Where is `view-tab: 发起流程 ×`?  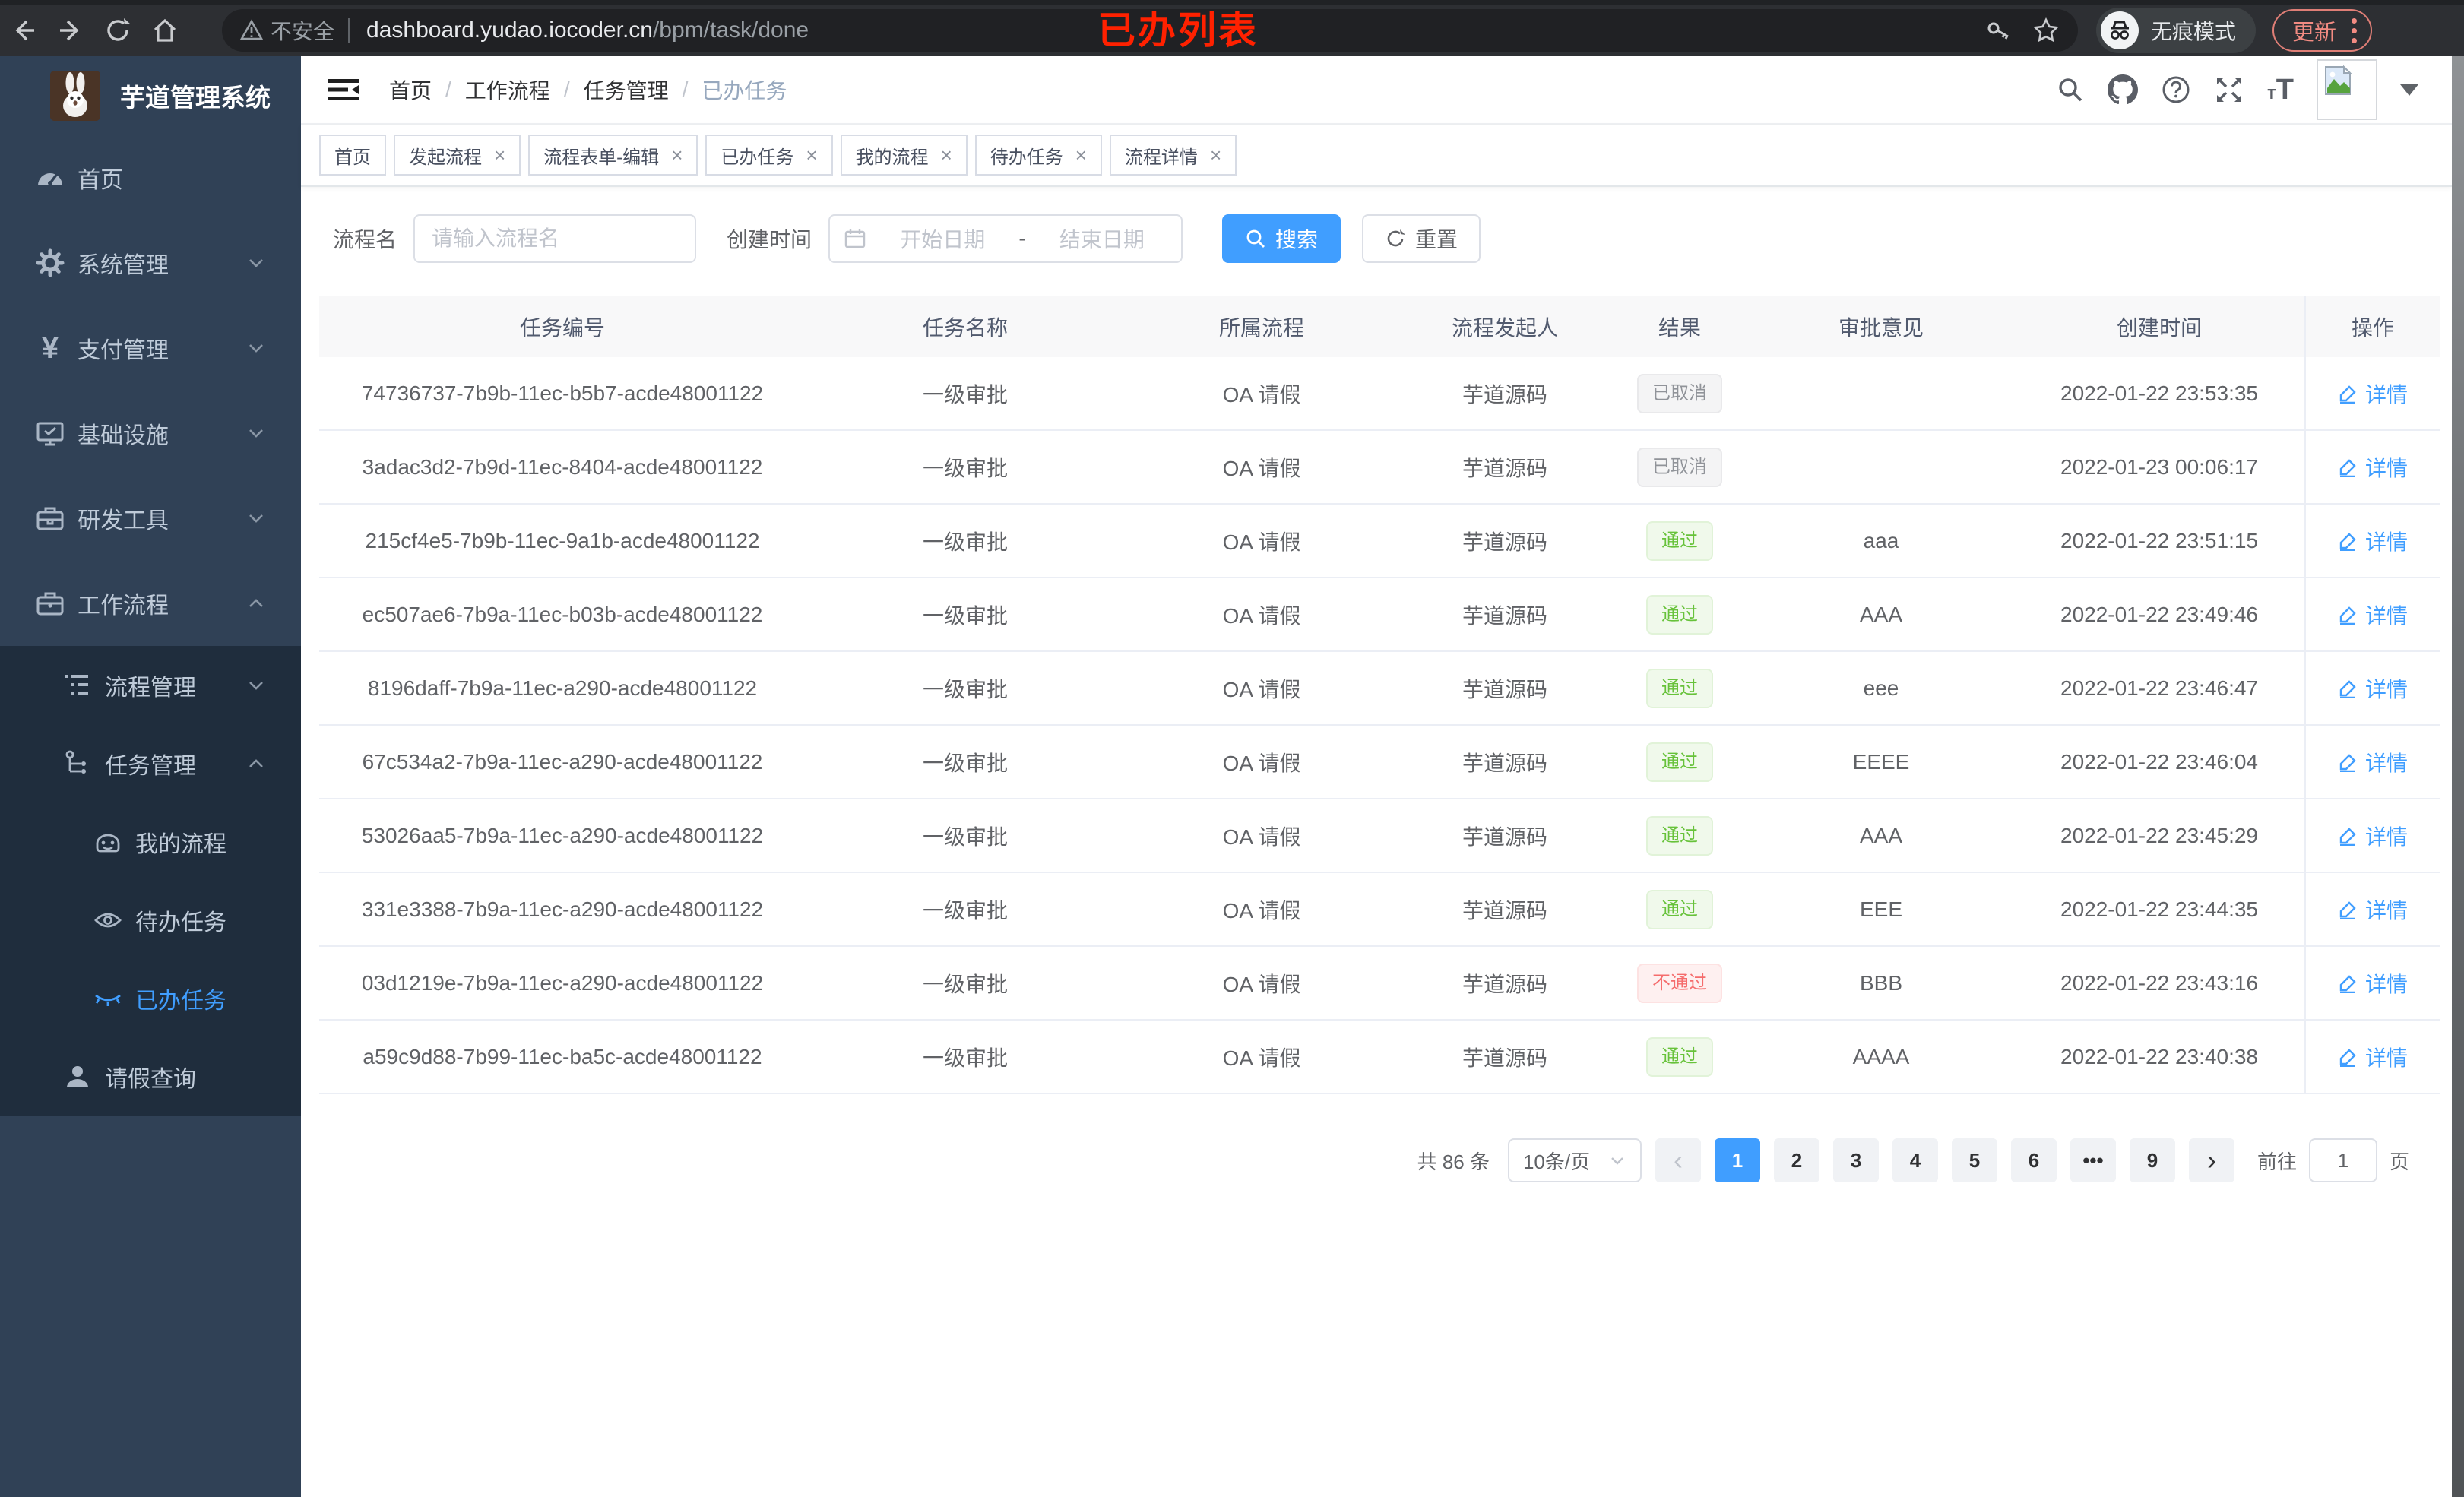 view-tab: 发起流程 × is located at coordinates (457, 155).